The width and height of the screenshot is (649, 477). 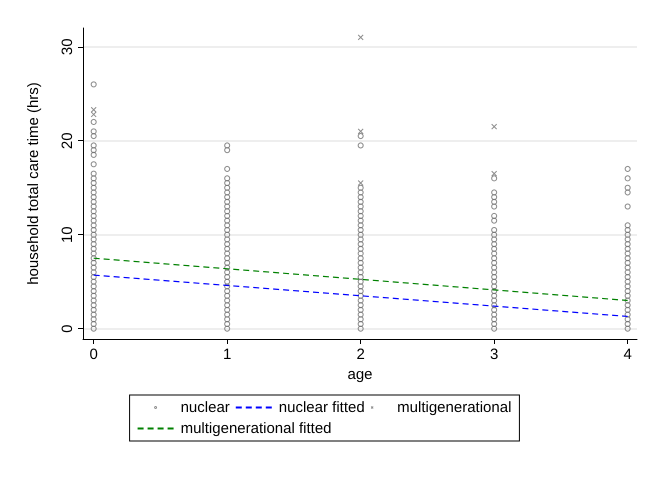 What do you see at coordinates (360, 374) in the screenshot?
I see `x-axis-title: age` at bounding box center [360, 374].